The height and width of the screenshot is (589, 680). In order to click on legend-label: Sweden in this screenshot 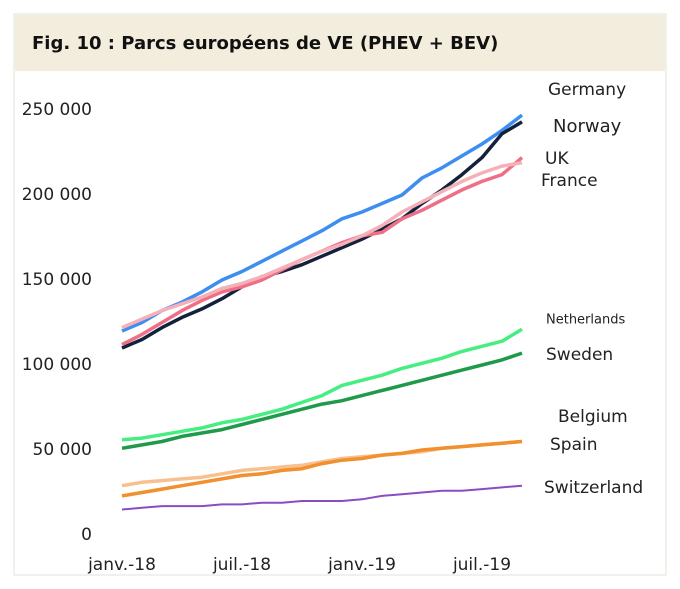, I will do `click(579, 355)`.